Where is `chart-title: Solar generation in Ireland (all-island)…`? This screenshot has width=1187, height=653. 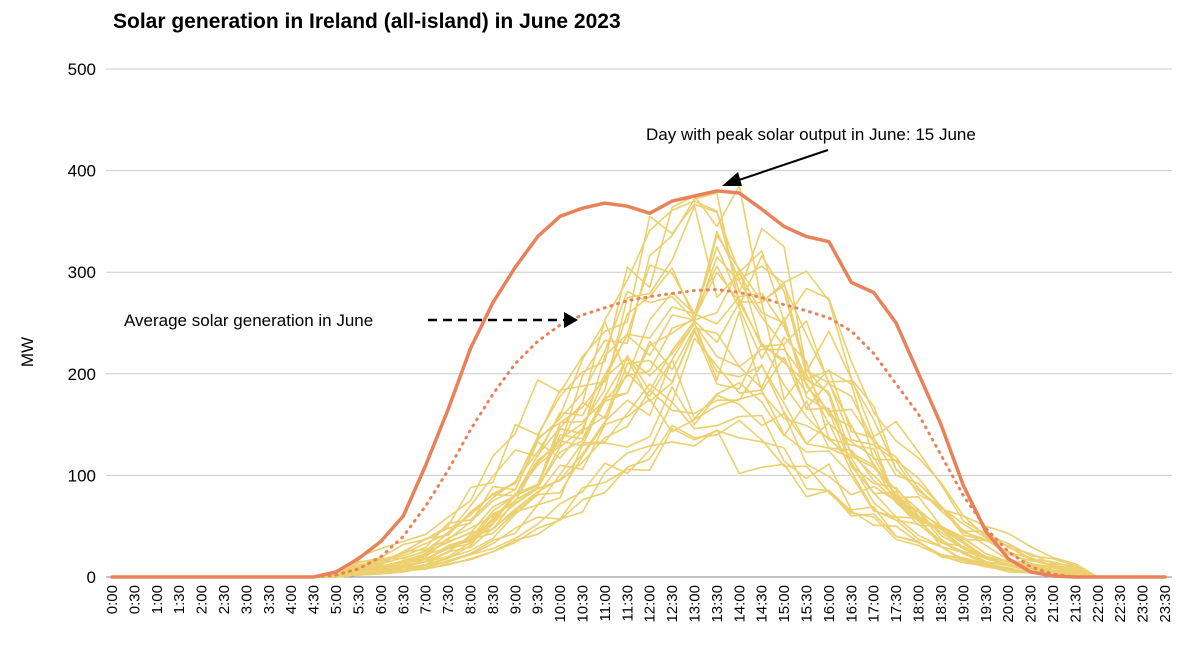
chart-title: Solar generation in Ireland (all-island)… is located at coordinates (367, 21).